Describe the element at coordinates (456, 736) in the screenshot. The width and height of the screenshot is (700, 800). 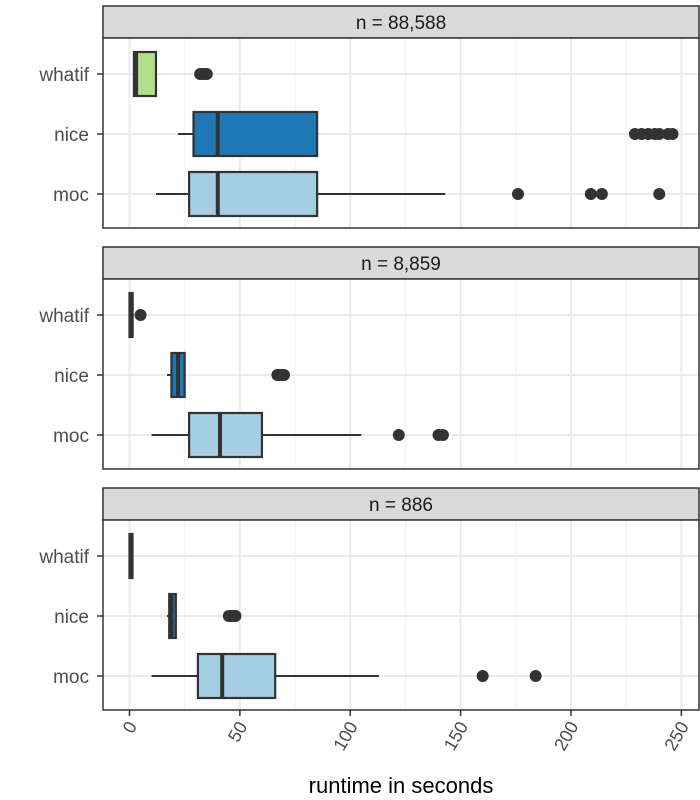
I see `x-tick-label: 150` at that location.